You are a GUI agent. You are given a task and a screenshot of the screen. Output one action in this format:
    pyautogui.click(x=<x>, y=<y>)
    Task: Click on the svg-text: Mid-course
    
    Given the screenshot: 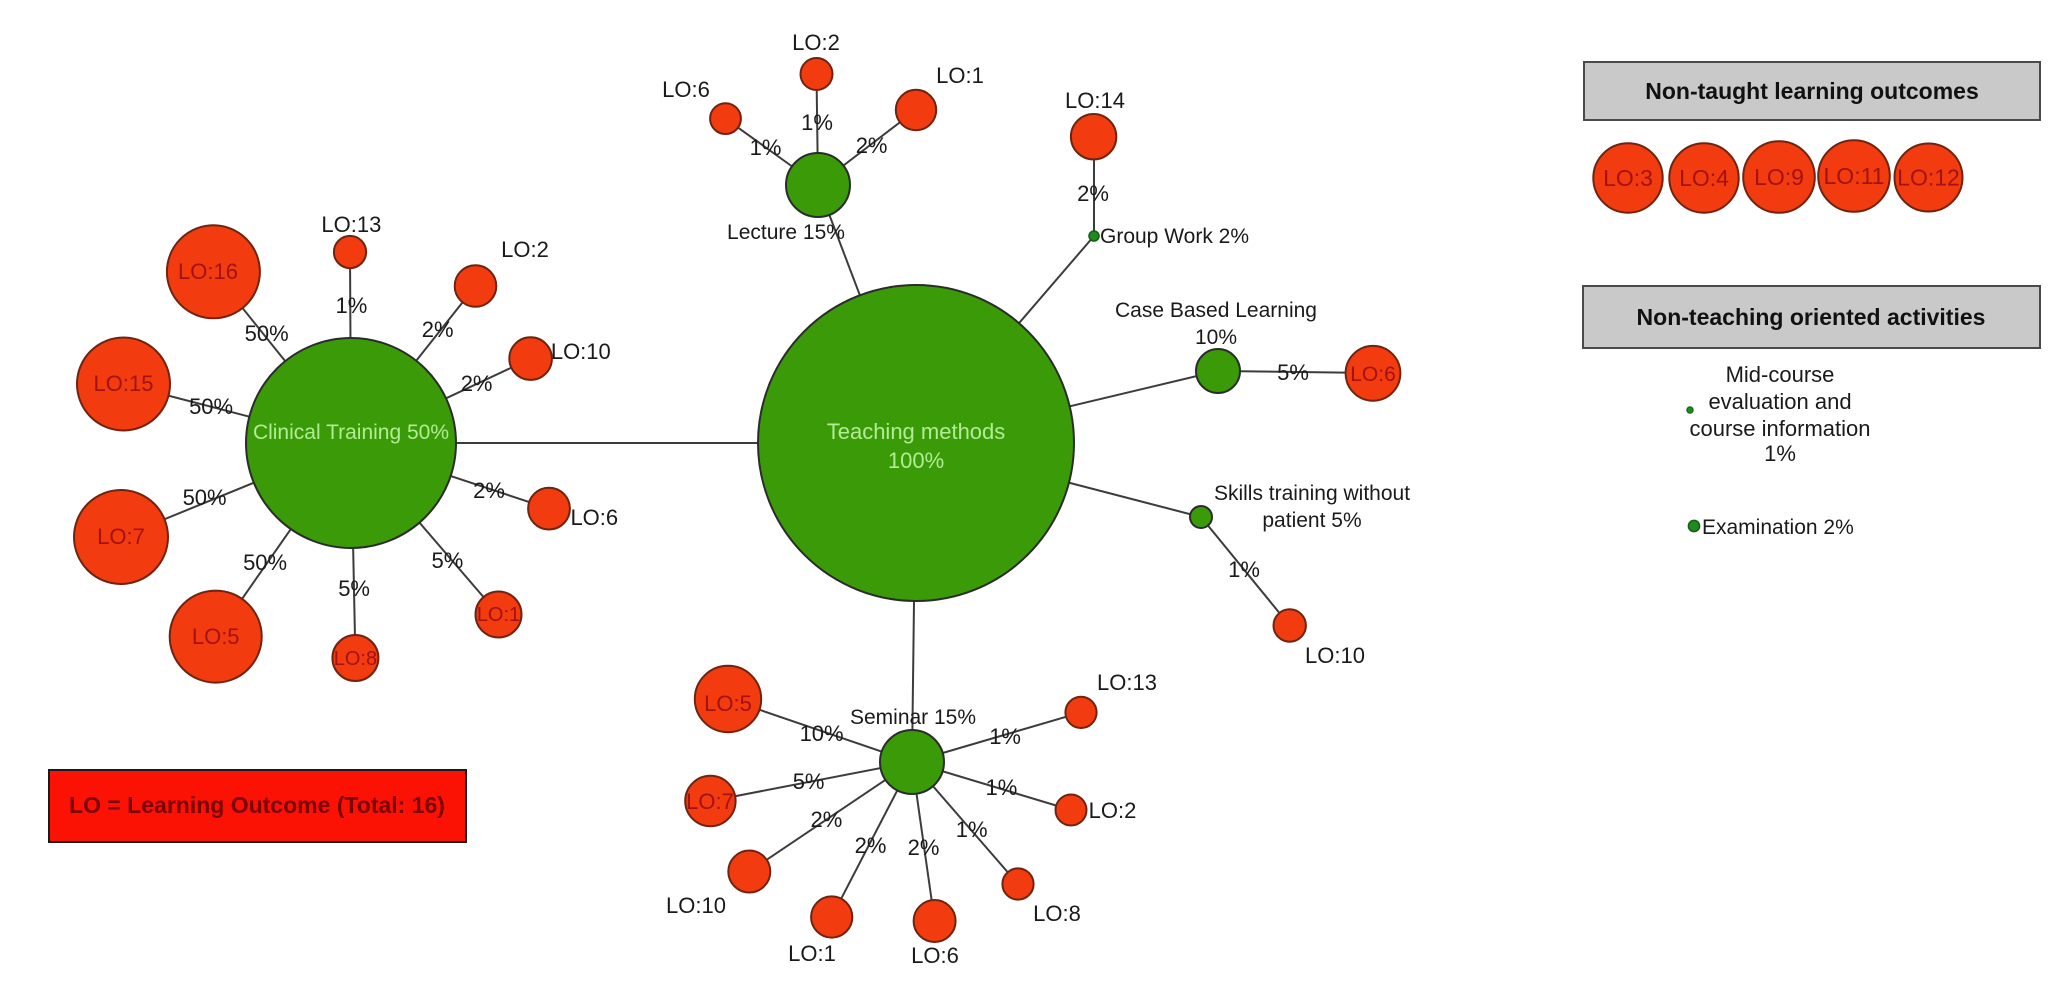 What is the action you would take?
    pyautogui.click(x=1780, y=374)
    